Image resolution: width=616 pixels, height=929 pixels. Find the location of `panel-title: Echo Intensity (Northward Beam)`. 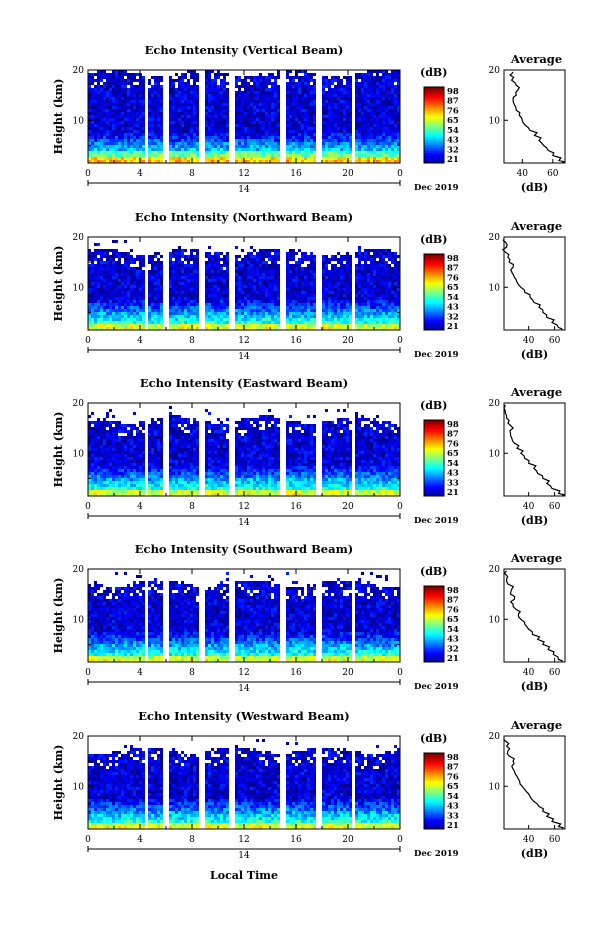

panel-title: Echo Intensity (Northward Beam) is located at coordinates (244, 217).